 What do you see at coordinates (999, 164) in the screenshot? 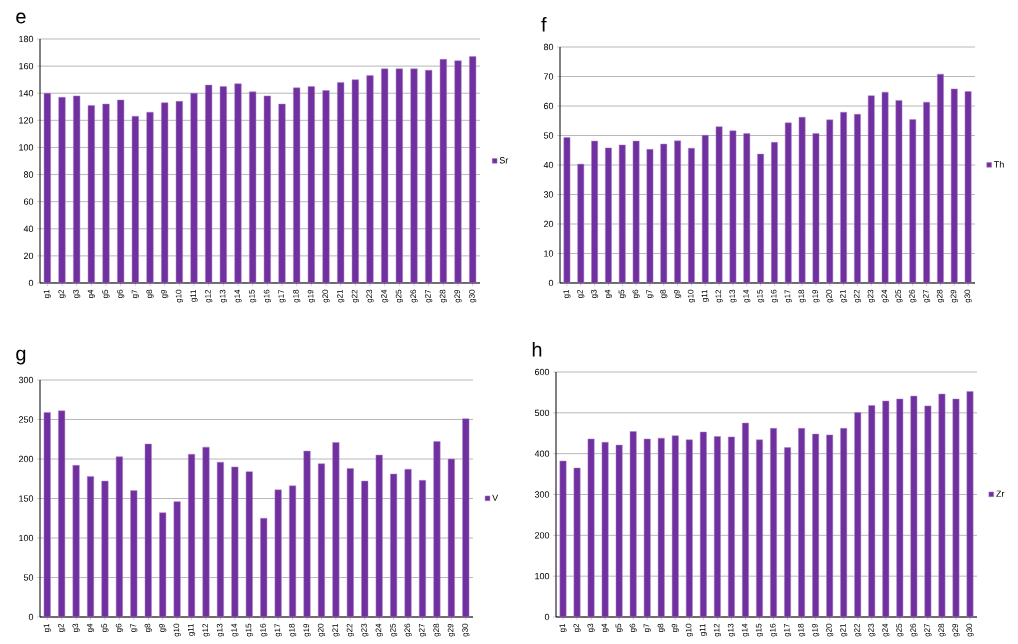
I see `legend-label: Th` at bounding box center [999, 164].